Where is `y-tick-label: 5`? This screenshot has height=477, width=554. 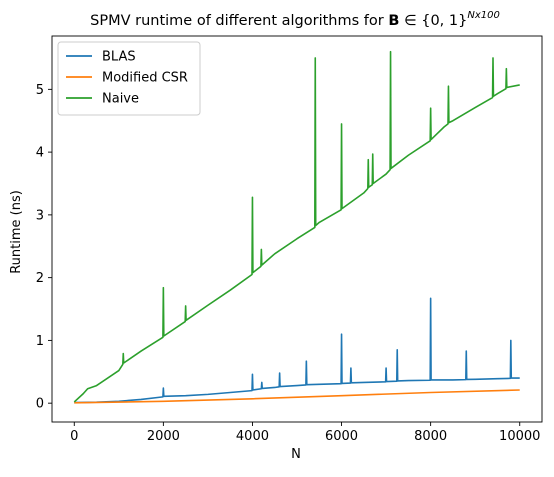 y-tick-label: 5 is located at coordinates (40, 90).